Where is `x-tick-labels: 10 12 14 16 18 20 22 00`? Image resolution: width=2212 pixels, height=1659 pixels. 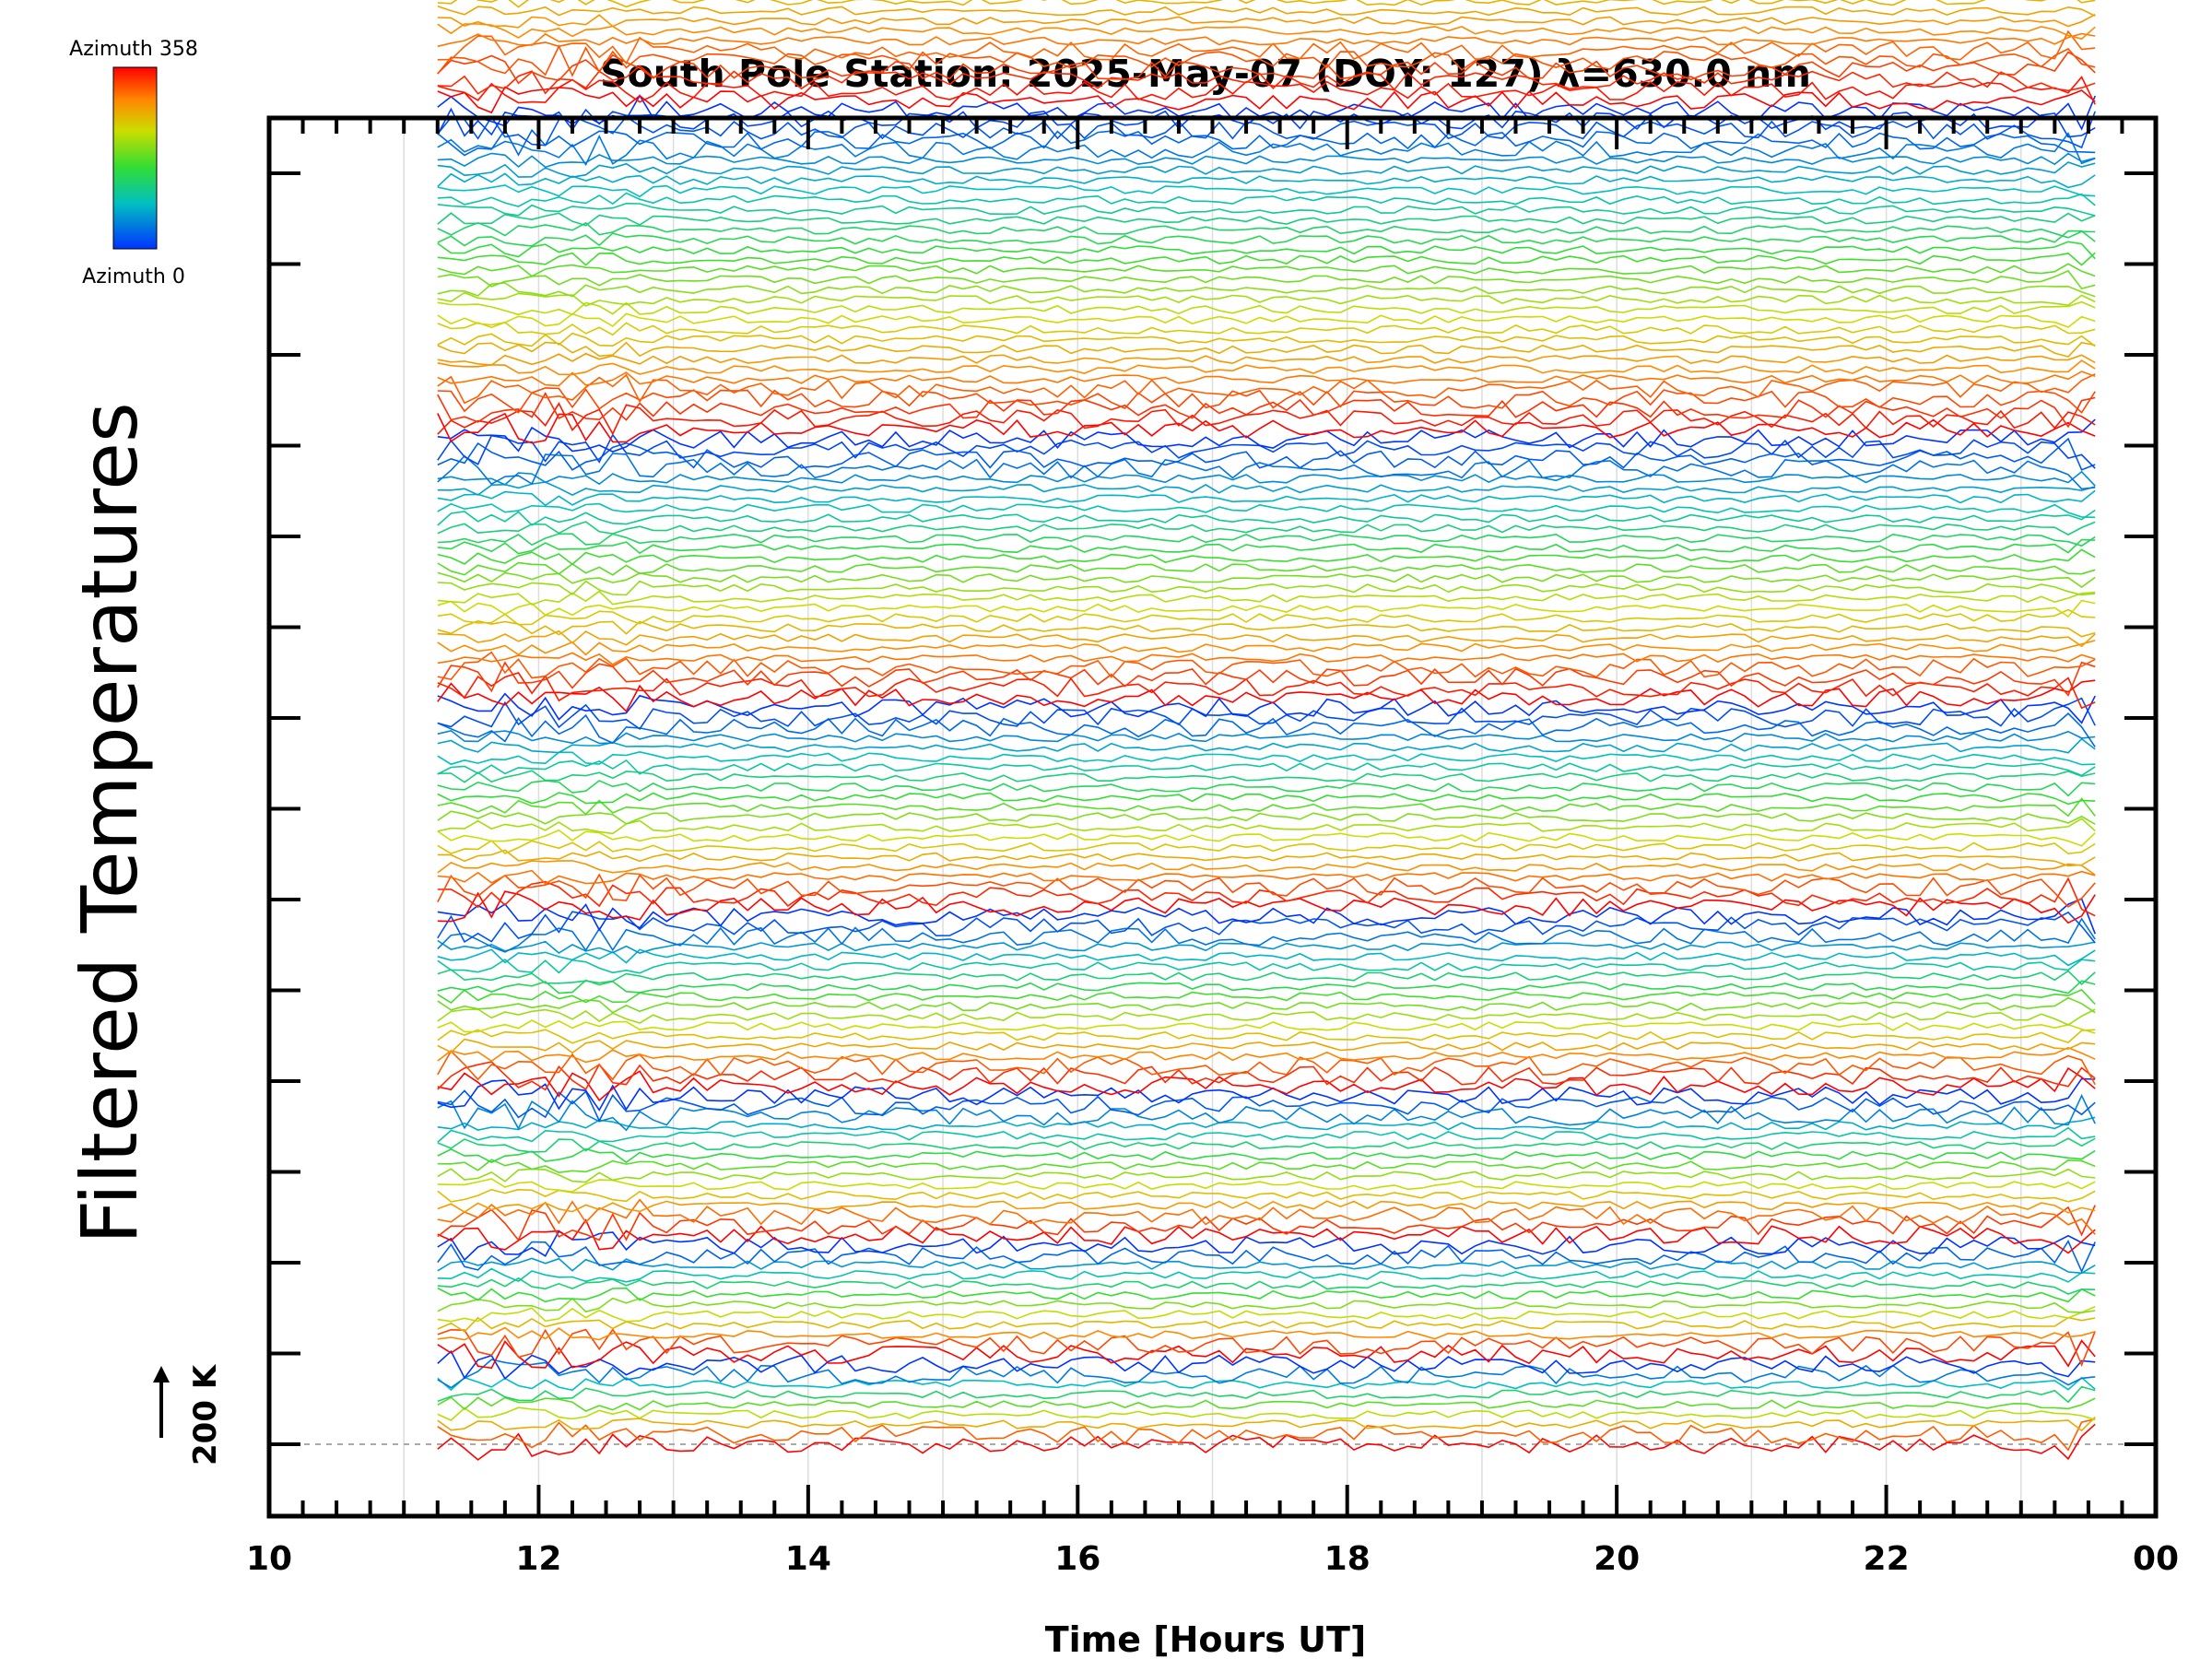 x-tick-labels: 10 12 14 16 18 20 22 00 is located at coordinates (1212, 1559).